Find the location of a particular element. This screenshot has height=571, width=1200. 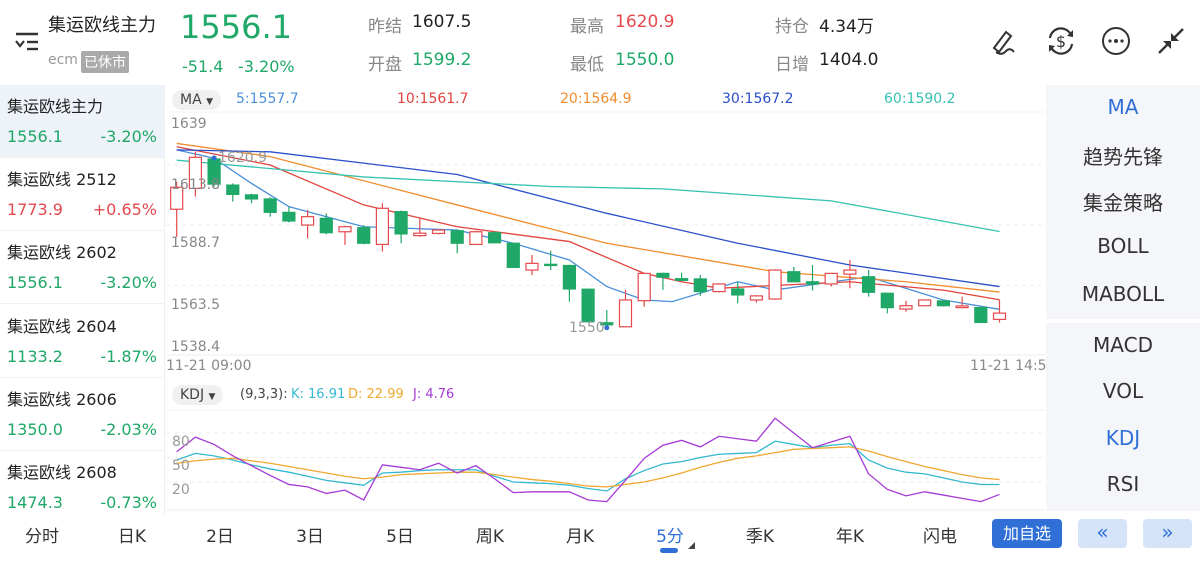

tab-weekly-k: 周K is located at coordinates (490, 537).